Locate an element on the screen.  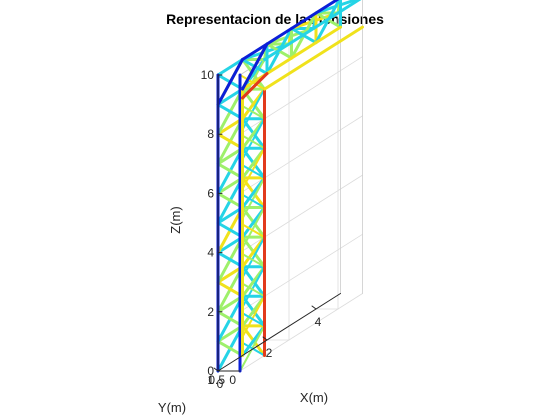
x-tick-label: 4 is located at coordinates (318, 322).